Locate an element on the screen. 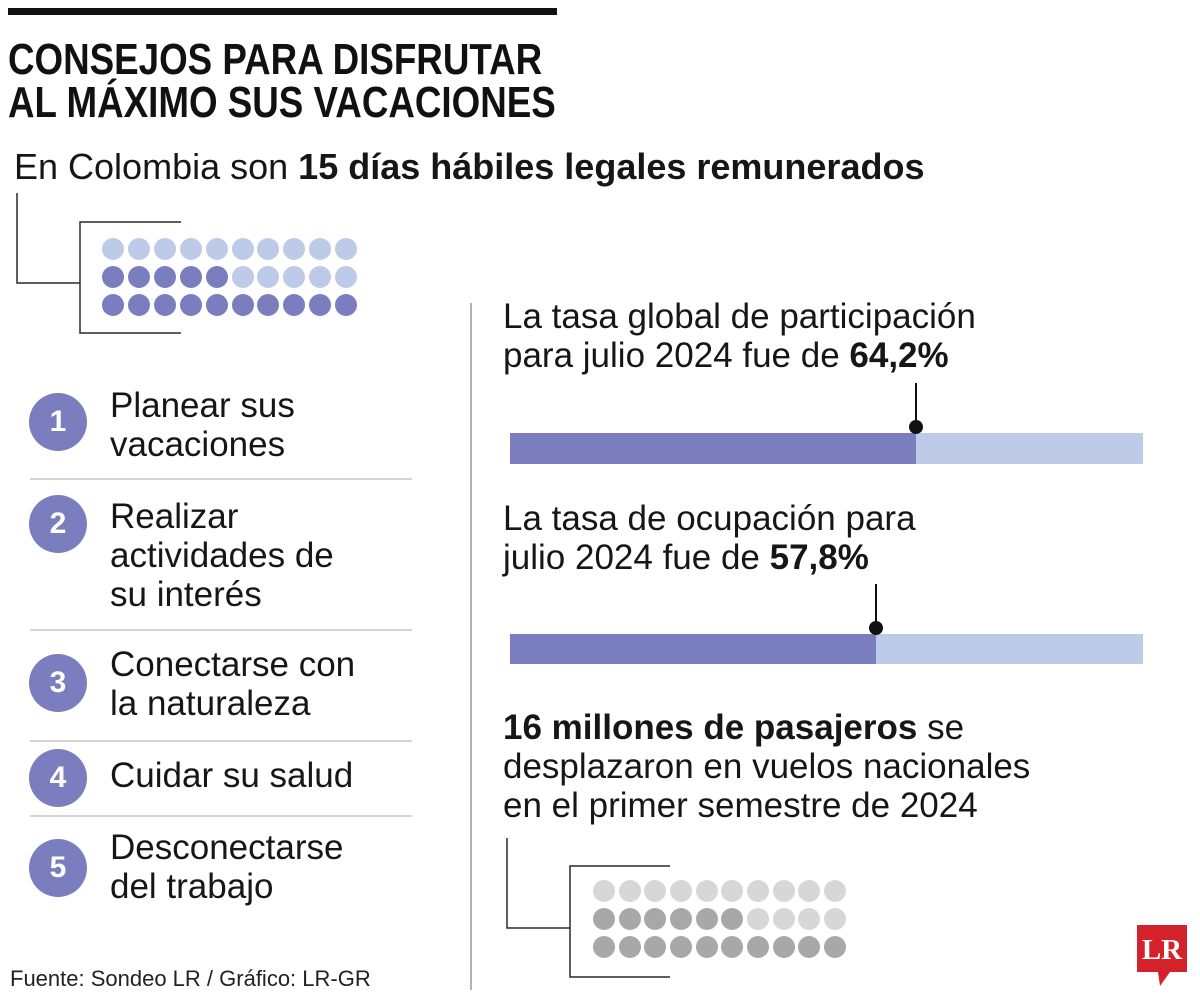 This screenshot has height=1001, width=1200. stat-line: La tasa global de participación is located at coordinates (739, 316).